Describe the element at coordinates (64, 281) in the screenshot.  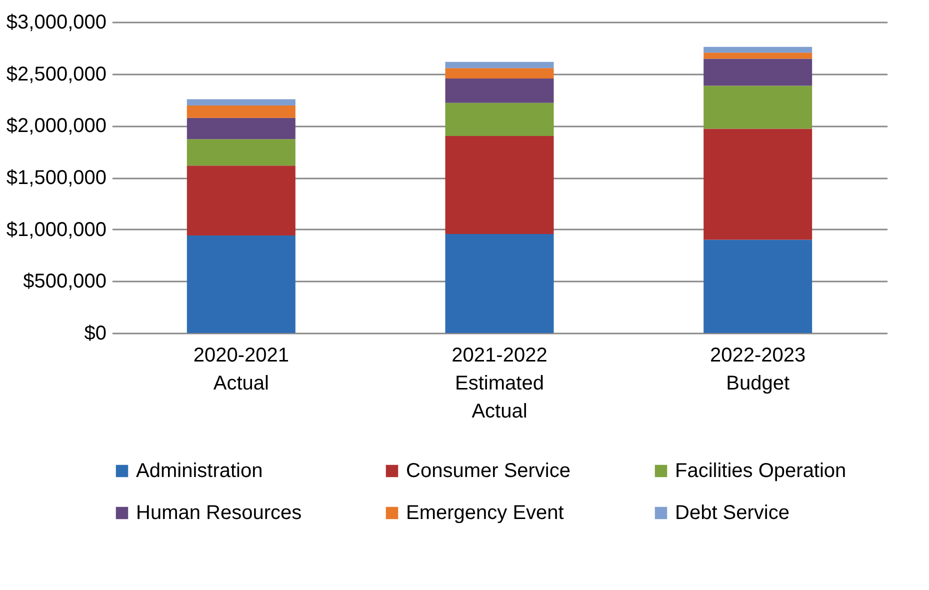
I see `y-tick-label: $500,000` at that location.